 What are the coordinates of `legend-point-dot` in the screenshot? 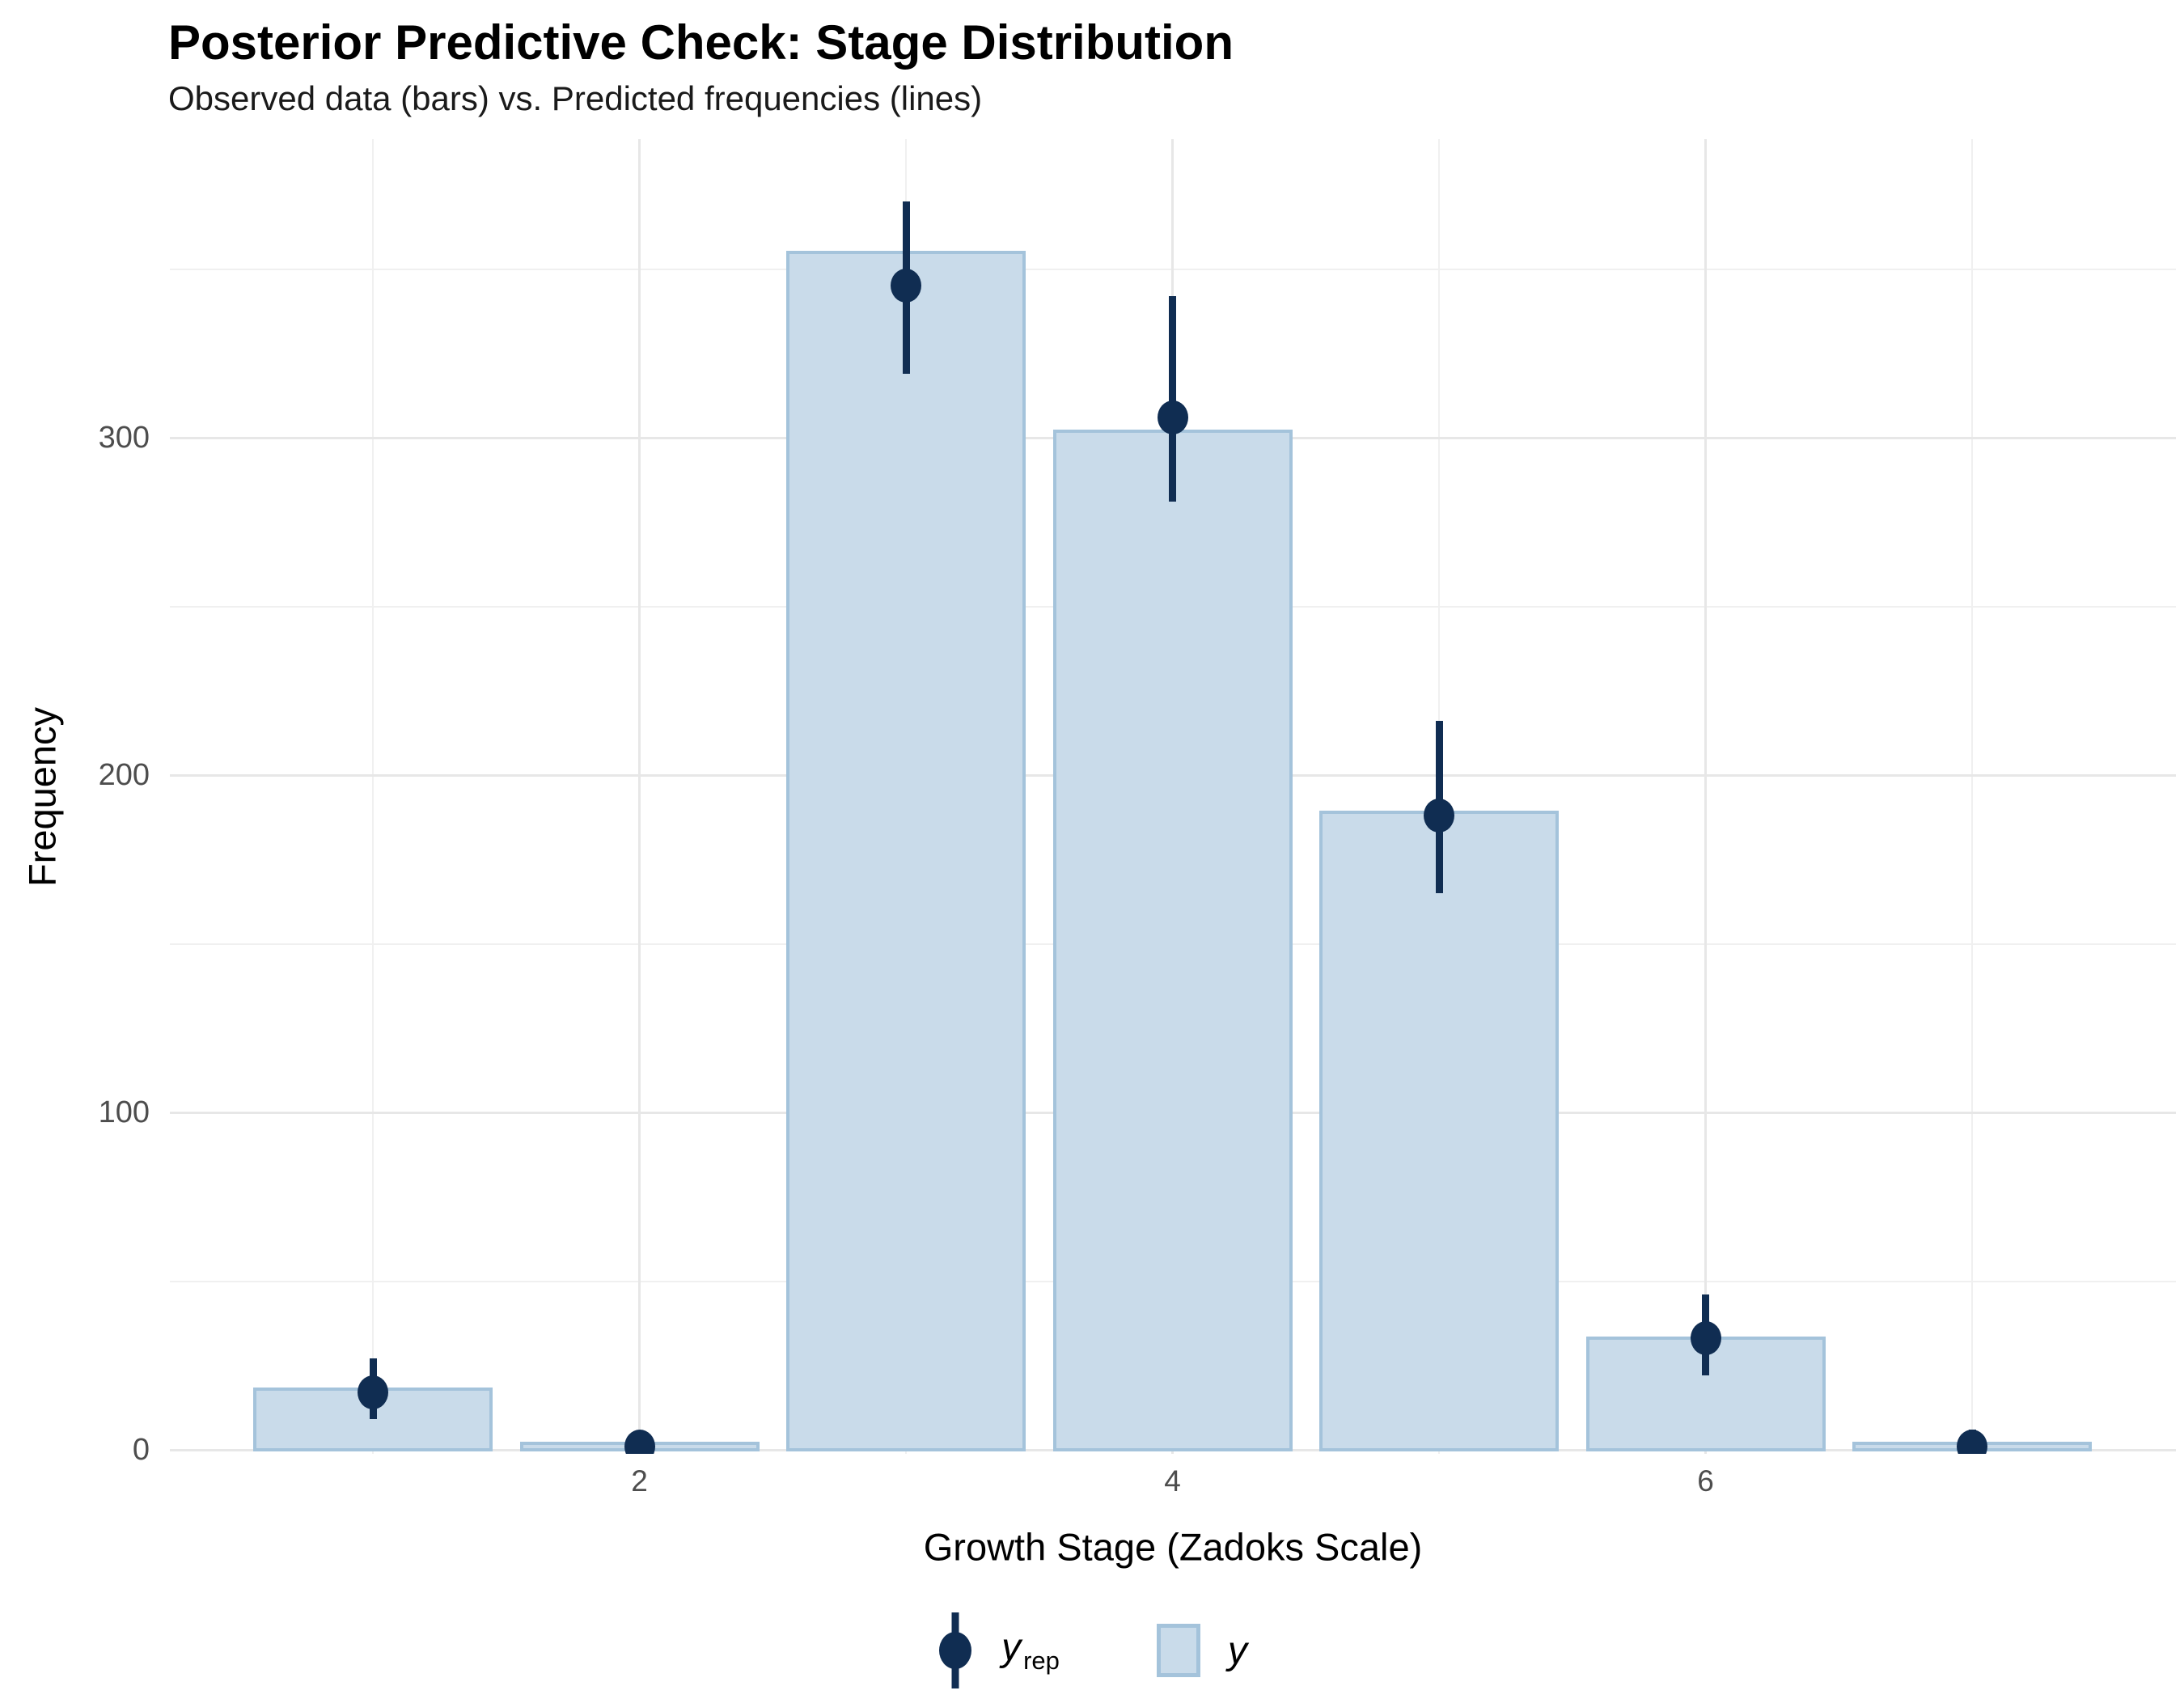 It's located at (955, 1650).